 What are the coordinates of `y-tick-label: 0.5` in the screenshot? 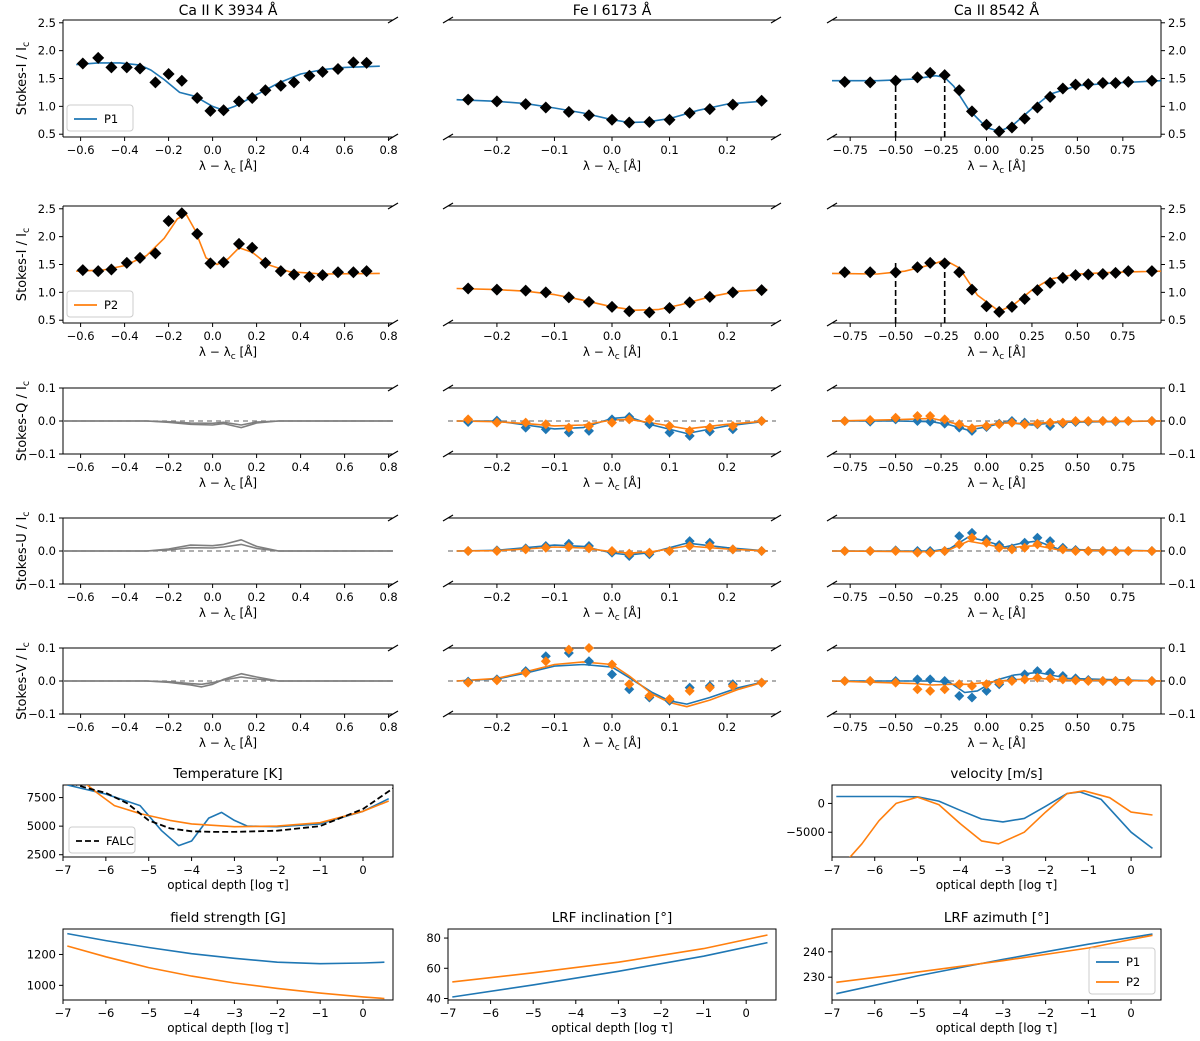 It's located at (1177, 320).